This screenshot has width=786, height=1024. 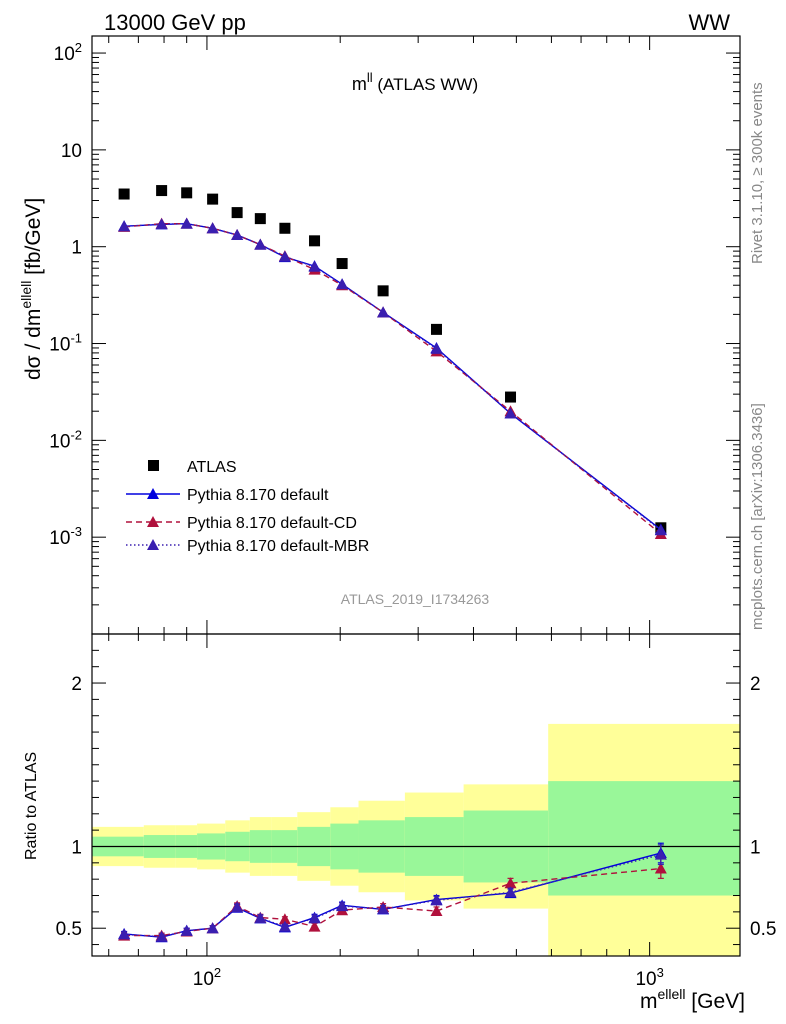 I want to click on legend-marker-square, so click(x=153, y=465).